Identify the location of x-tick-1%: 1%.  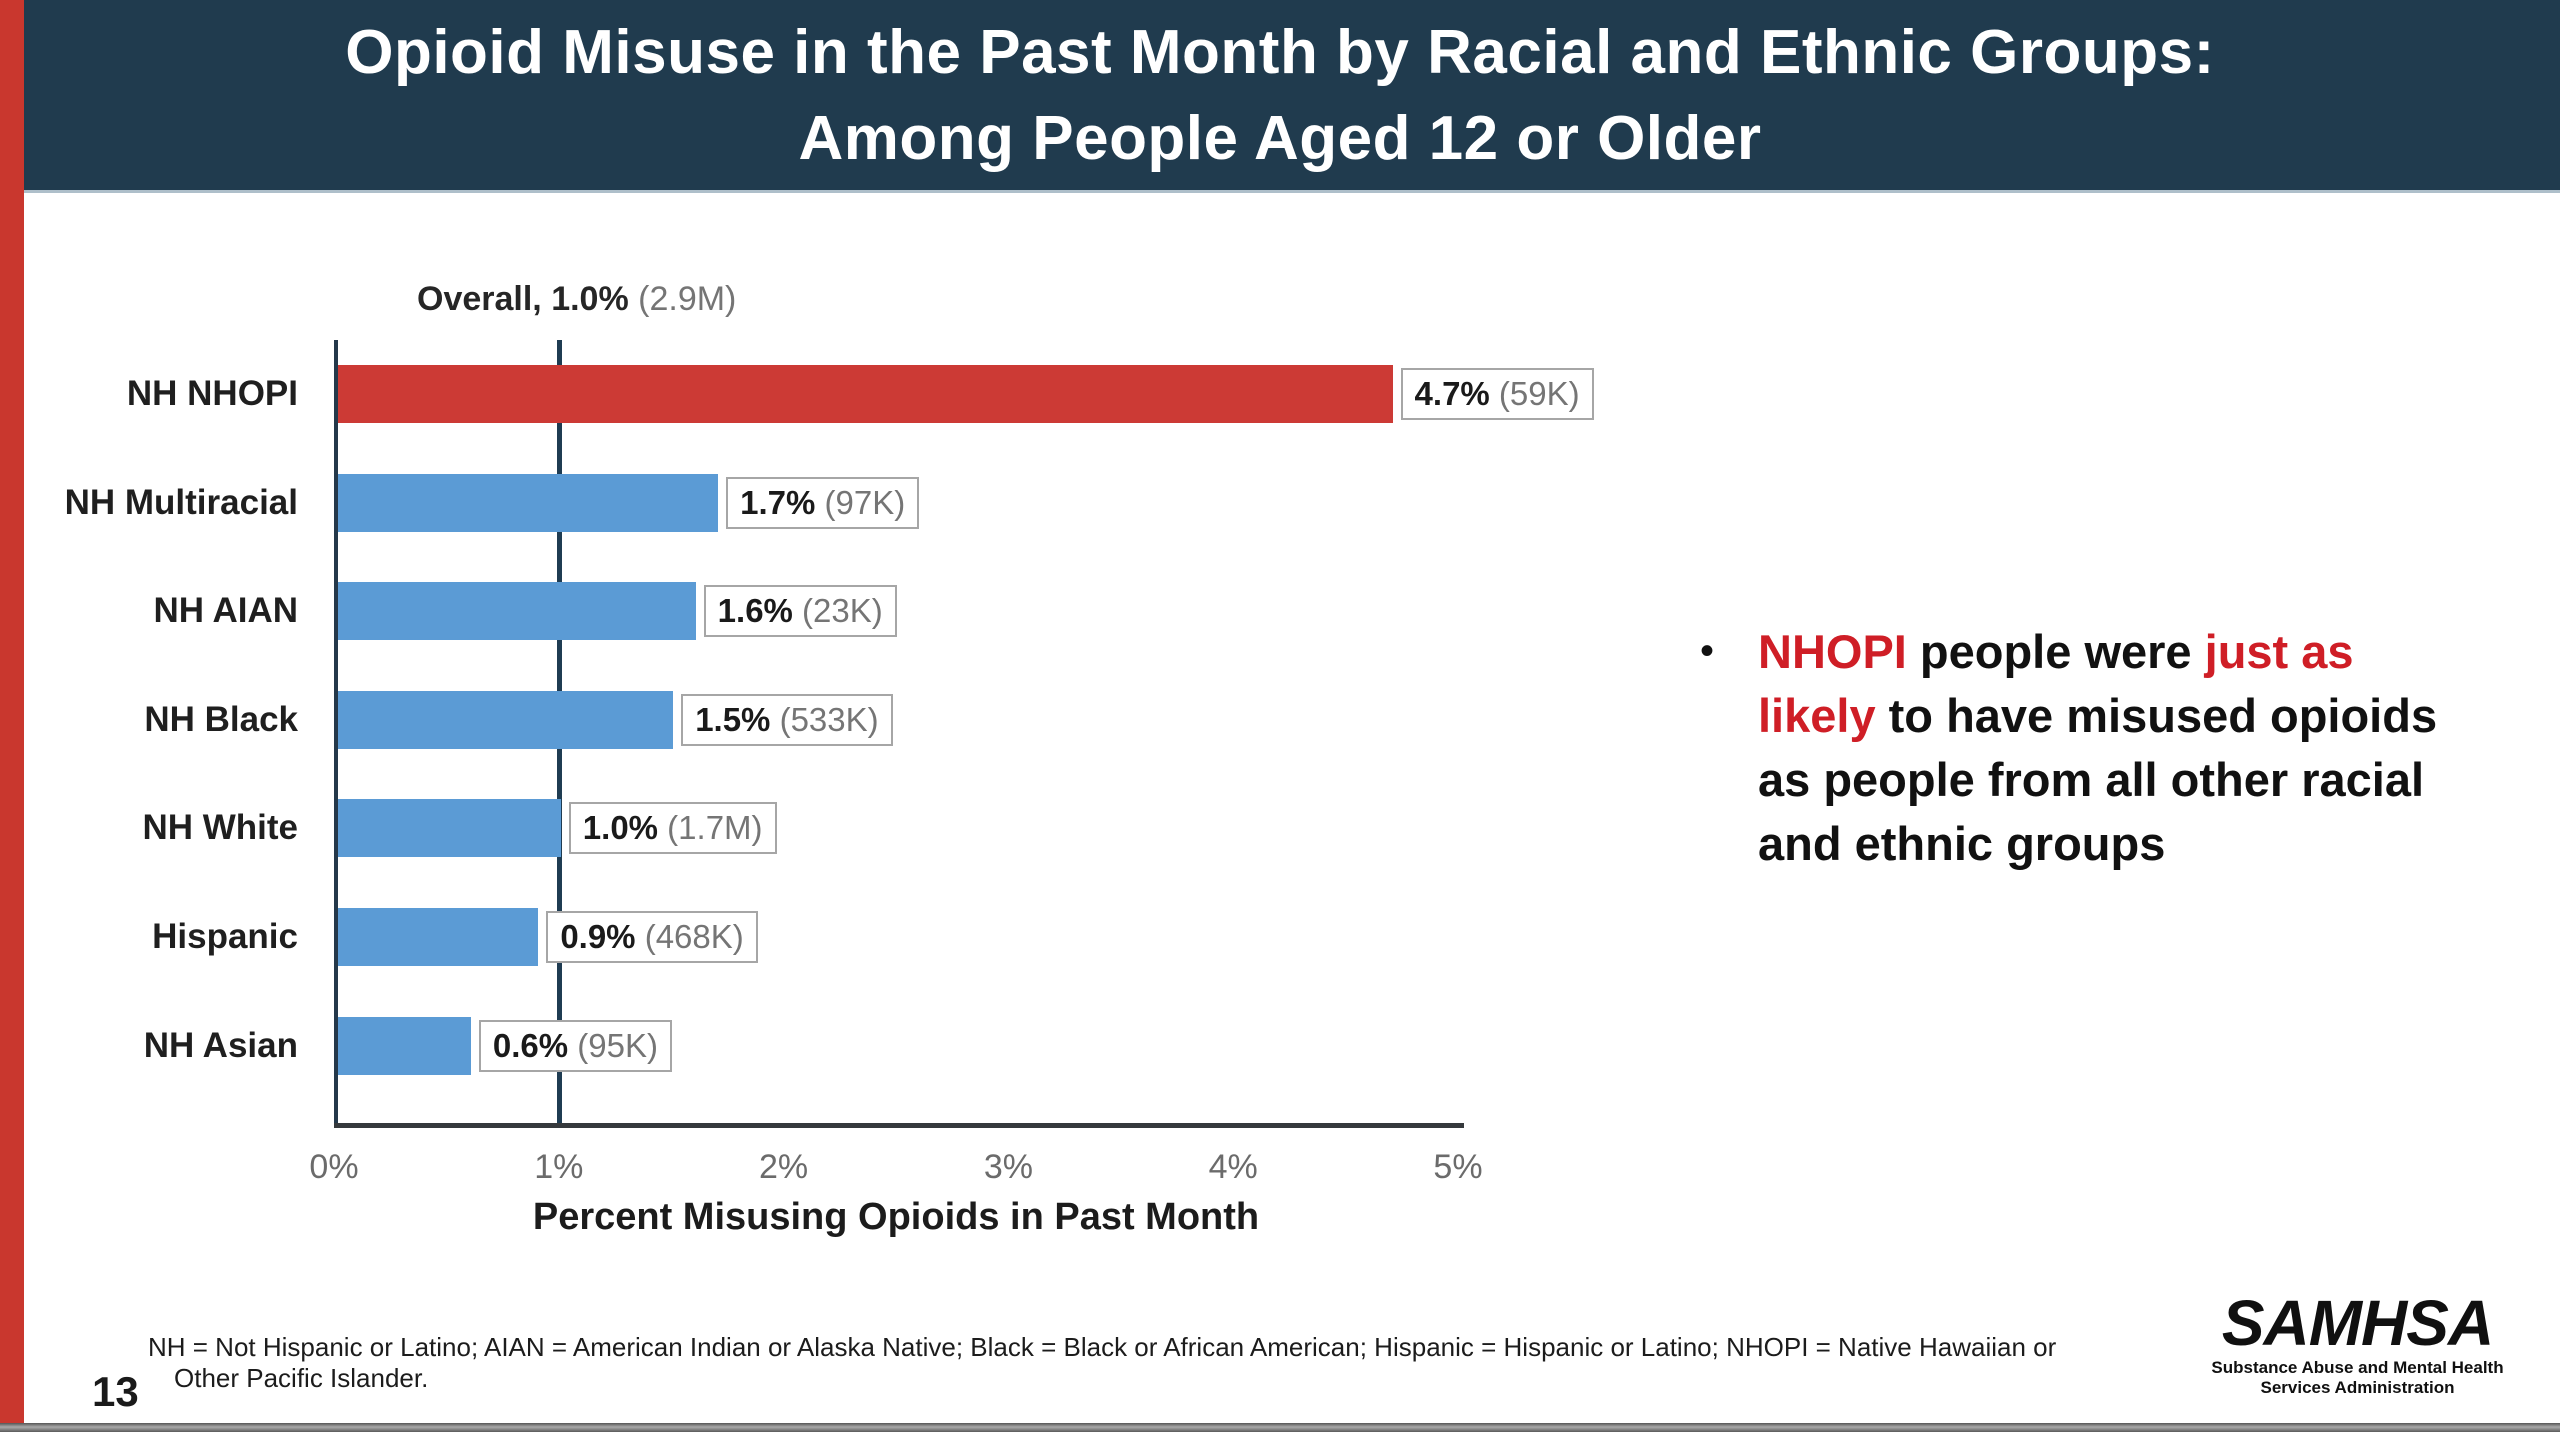
(559, 1167).